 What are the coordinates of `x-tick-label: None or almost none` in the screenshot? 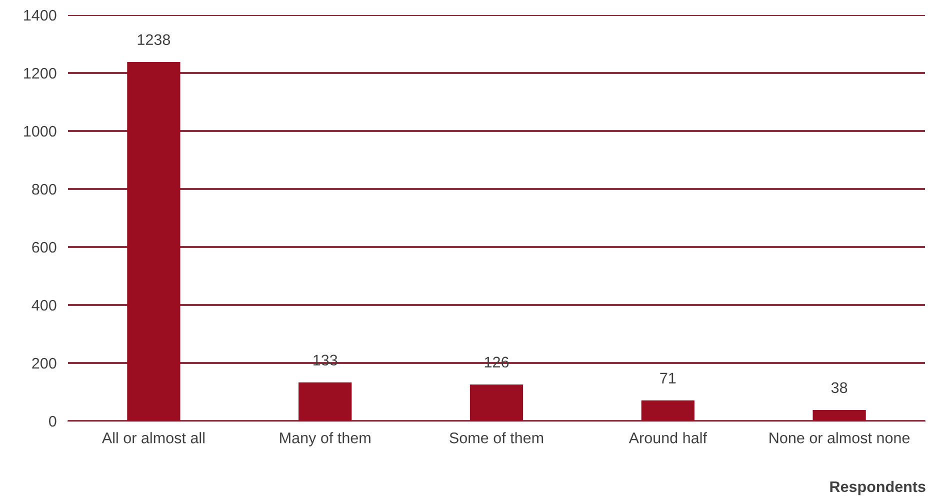 It's located at (840, 438).